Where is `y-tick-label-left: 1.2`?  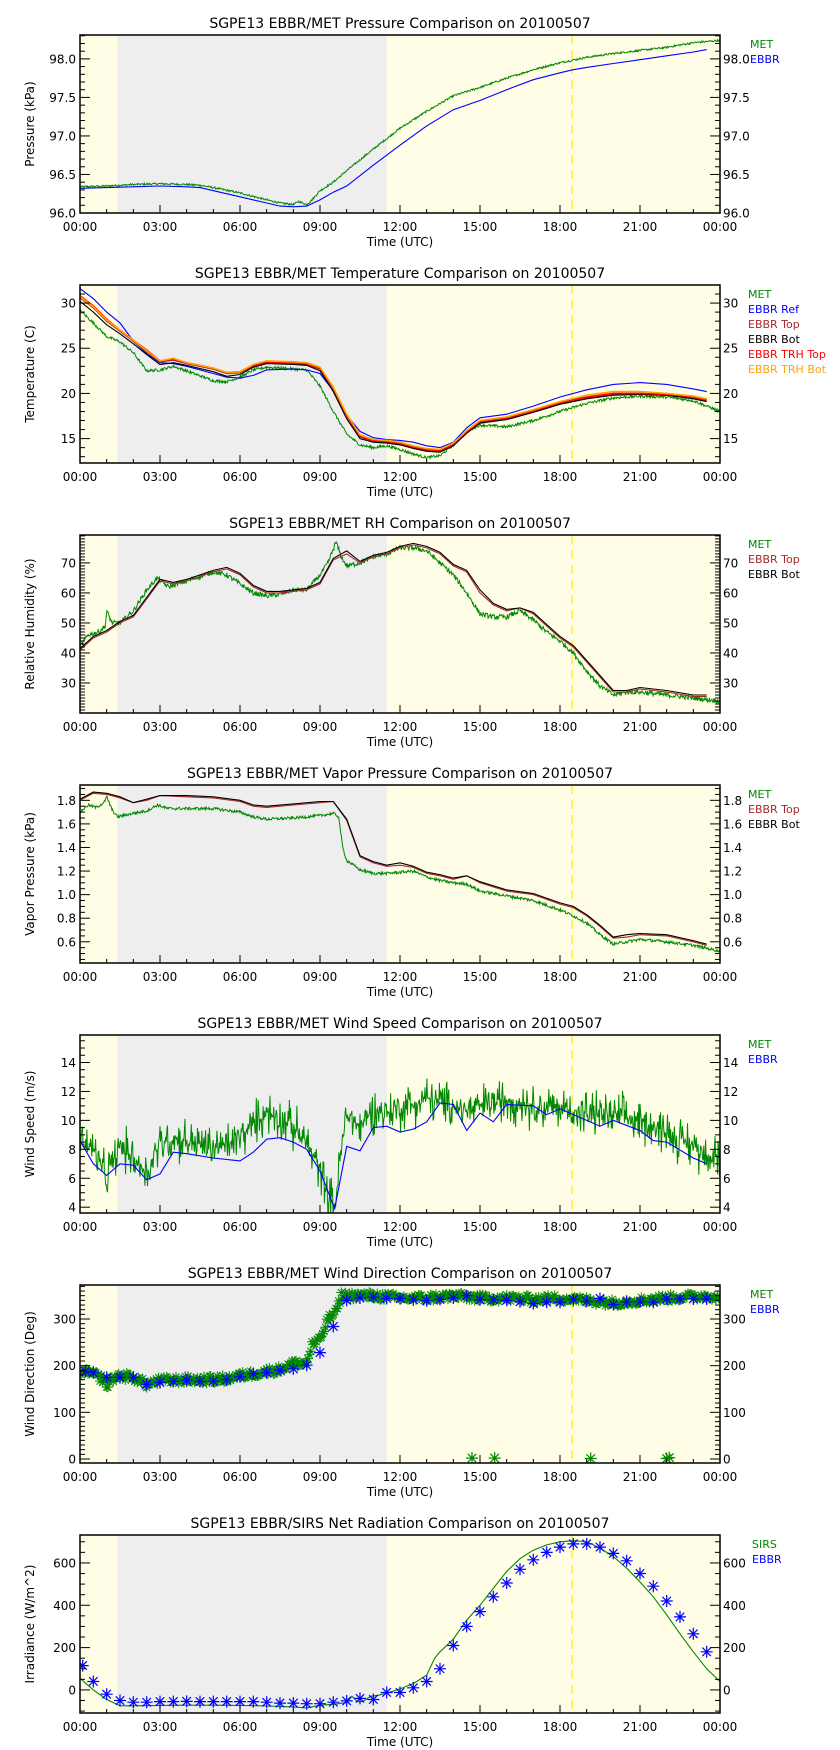
y-tick-label-left: 1.2 is located at coordinates (66, 872).